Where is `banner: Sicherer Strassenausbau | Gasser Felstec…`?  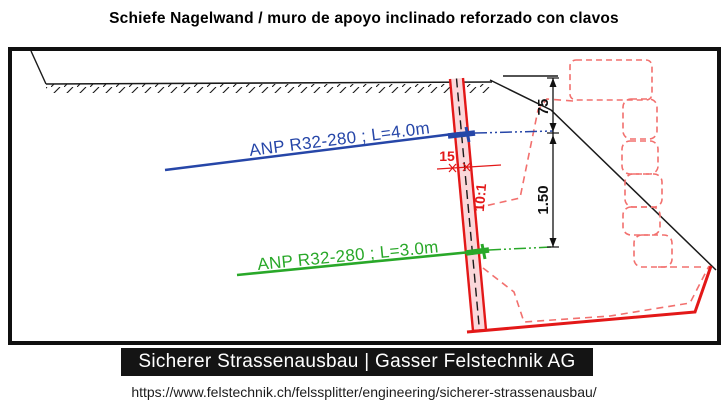
banner: Sicherer Strassenausbau | Gasser Felstec… is located at coordinates (357, 362).